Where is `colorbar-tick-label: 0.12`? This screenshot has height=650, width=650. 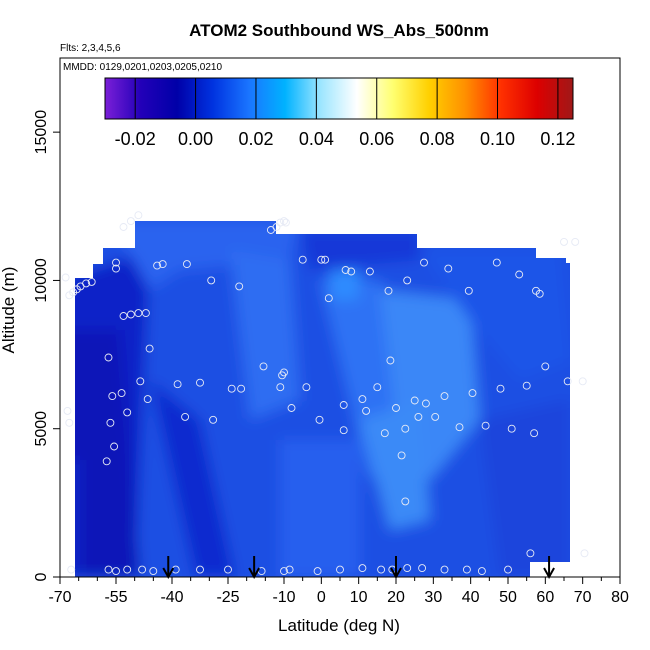 colorbar-tick-label: 0.12 is located at coordinates (557, 139).